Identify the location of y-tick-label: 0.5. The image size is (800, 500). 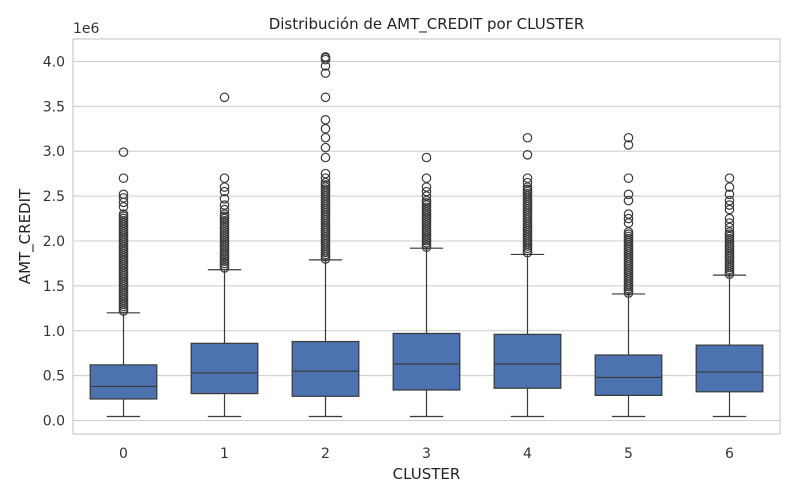
(54, 377).